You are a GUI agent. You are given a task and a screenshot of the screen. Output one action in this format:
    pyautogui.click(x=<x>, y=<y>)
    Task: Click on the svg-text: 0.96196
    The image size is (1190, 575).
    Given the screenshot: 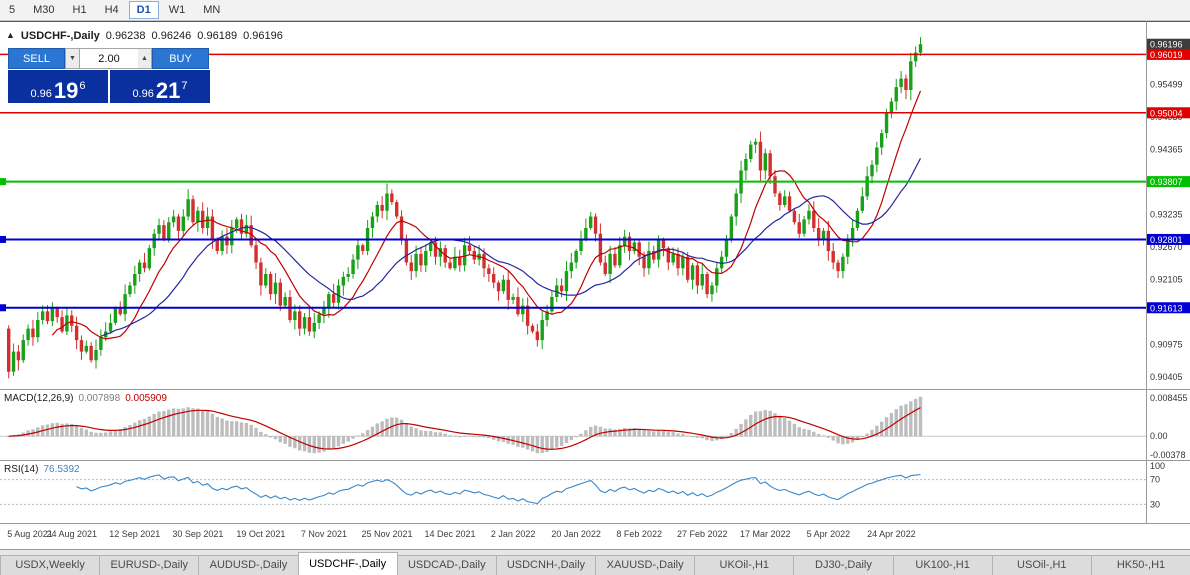 What is the action you would take?
    pyautogui.click(x=1166, y=45)
    